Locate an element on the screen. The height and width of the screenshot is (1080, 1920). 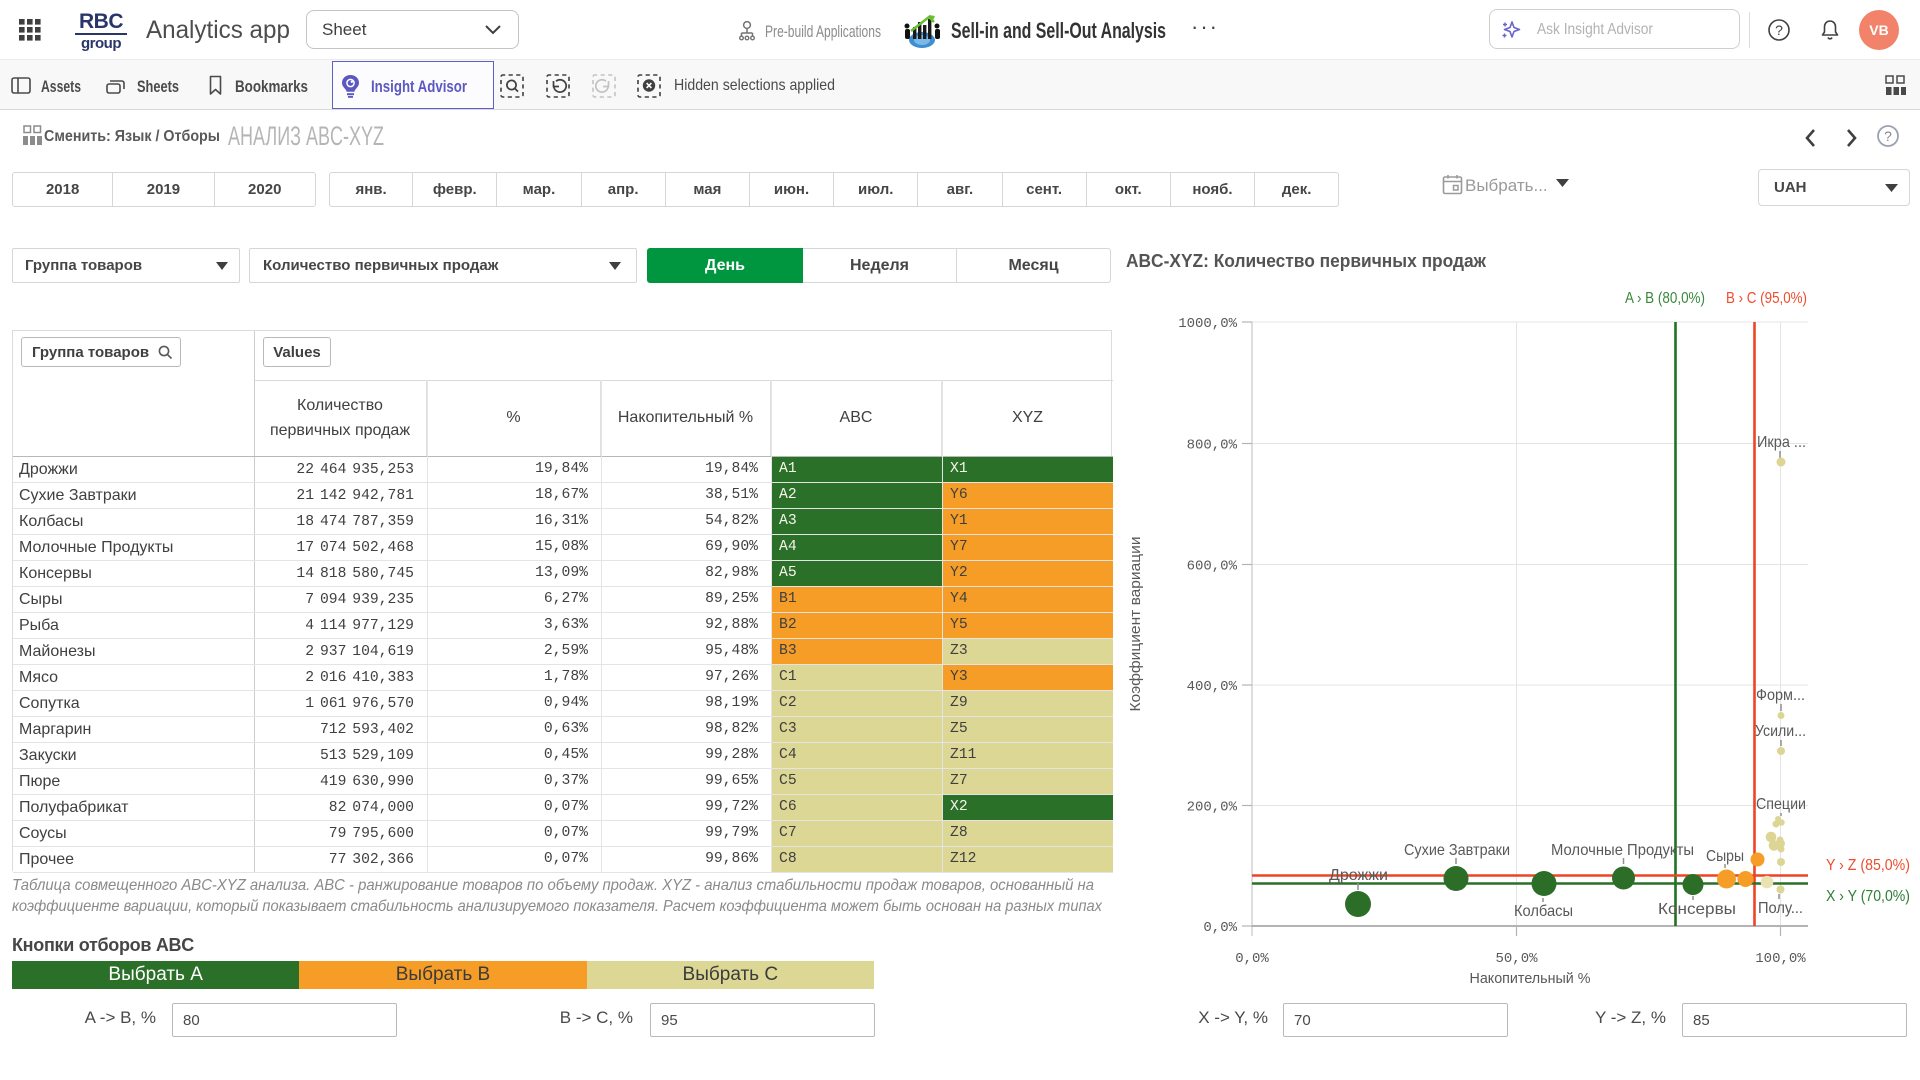
svg-text: Сыры is located at coordinates (1725, 856).